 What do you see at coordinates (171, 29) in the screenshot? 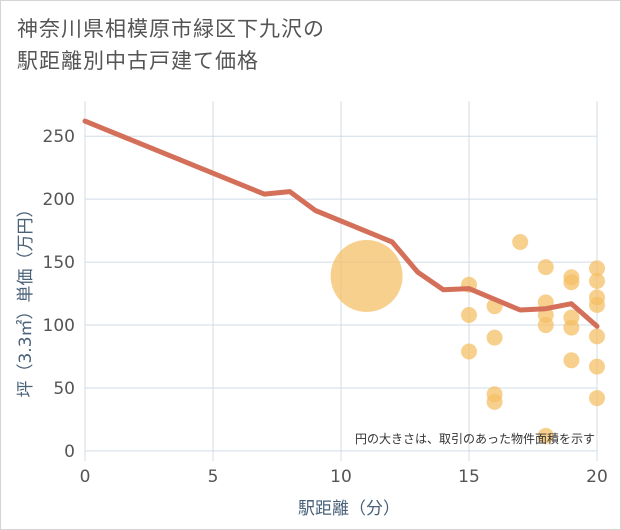
I see `chart-title-line-1: 神奈川県相模原市緑区下九沢の` at bounding box center [171, 29].